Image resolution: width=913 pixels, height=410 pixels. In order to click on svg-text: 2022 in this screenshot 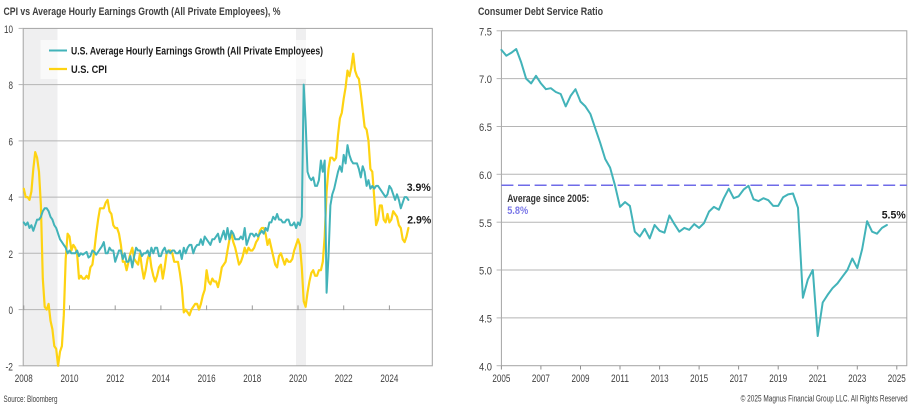, I will do `click(344, 379)`.